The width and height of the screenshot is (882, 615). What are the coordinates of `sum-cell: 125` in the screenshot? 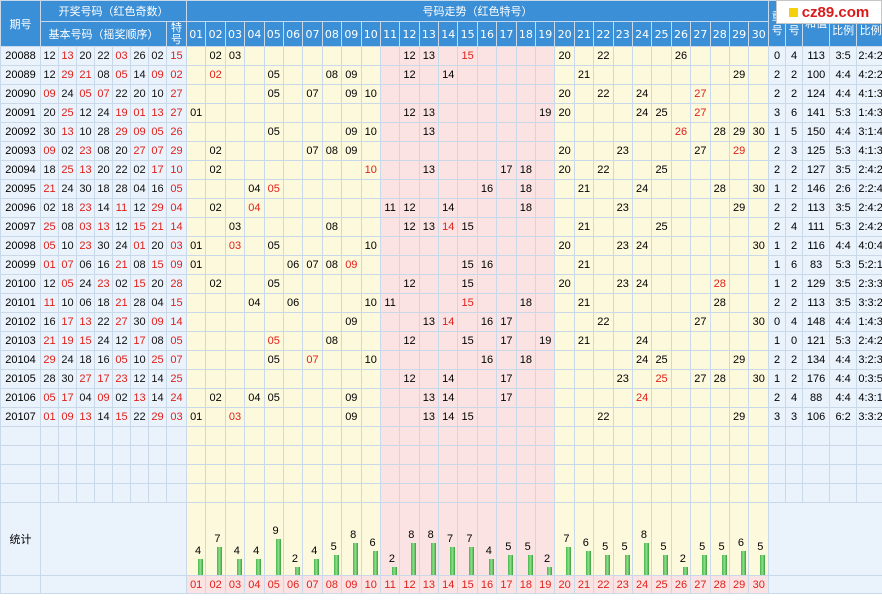 It's located at (816, 151).